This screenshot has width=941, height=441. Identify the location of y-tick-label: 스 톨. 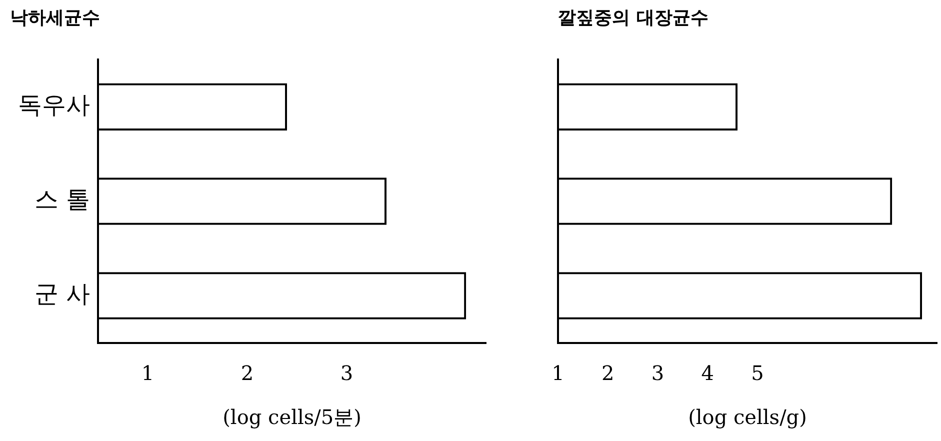
(62, 200).